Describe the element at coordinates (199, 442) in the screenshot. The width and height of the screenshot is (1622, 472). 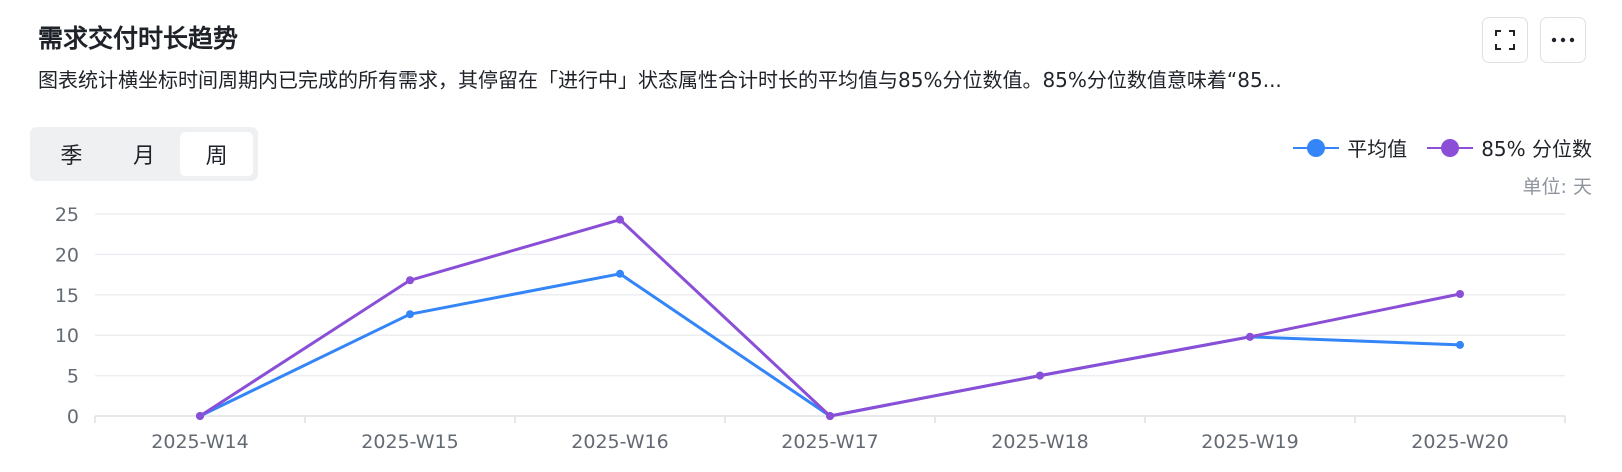
I see `x-tick-label: 2025-W14` at that location.